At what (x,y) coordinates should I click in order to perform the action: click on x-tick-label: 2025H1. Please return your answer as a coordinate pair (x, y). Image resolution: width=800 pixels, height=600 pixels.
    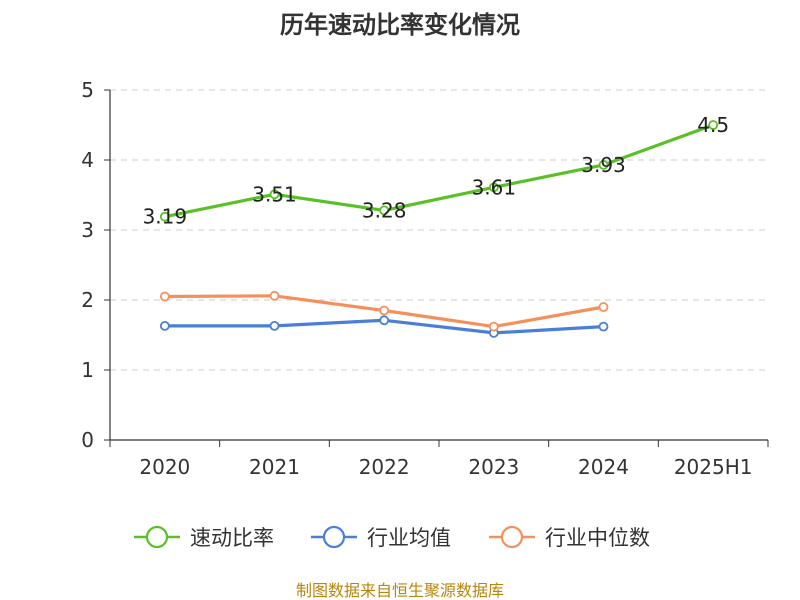
    Looking at the image, I should click on (713, 467).